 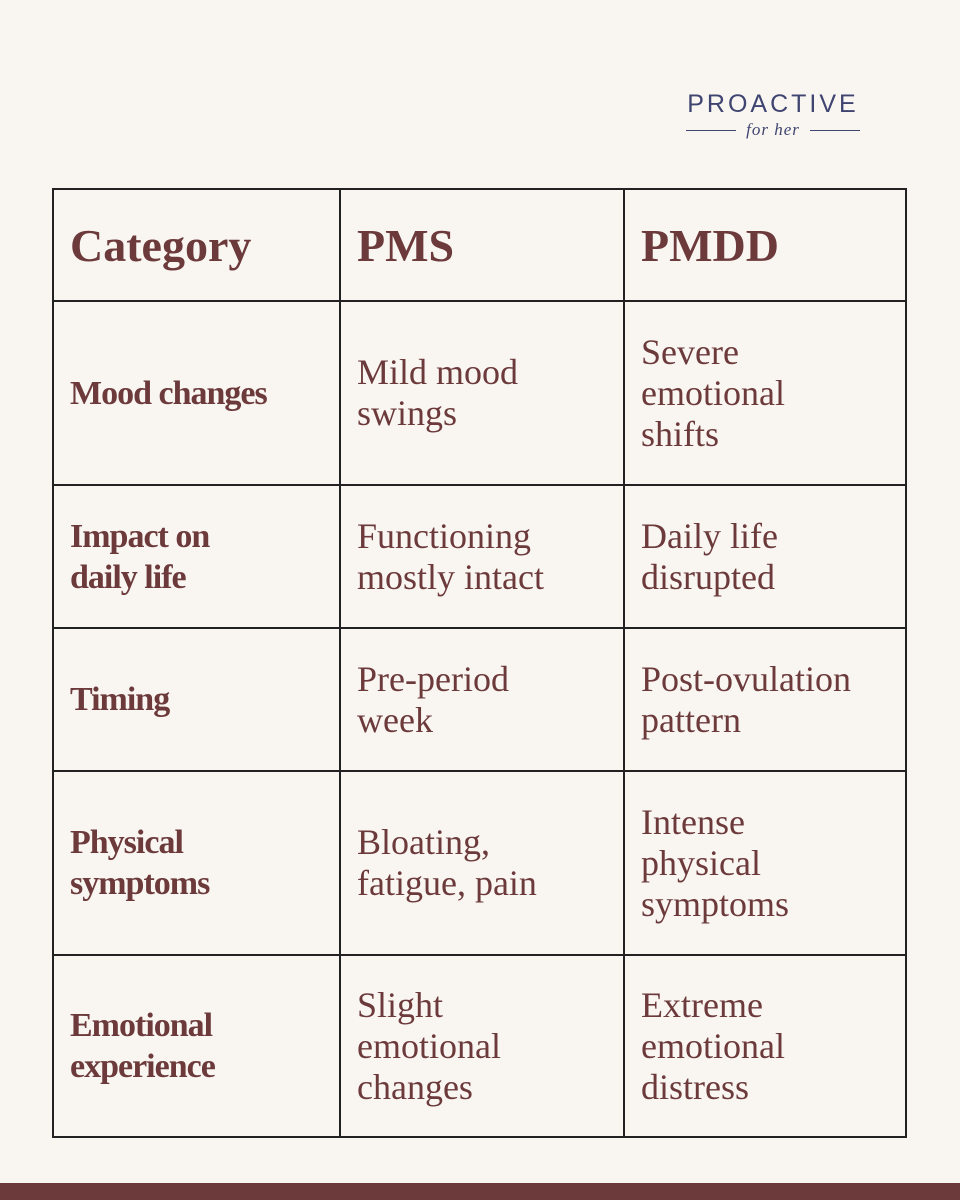 What do you see at coordinates (128, 577) in the screenshot?
I see `cell-line: daily life` at bounding box center [128, 577].